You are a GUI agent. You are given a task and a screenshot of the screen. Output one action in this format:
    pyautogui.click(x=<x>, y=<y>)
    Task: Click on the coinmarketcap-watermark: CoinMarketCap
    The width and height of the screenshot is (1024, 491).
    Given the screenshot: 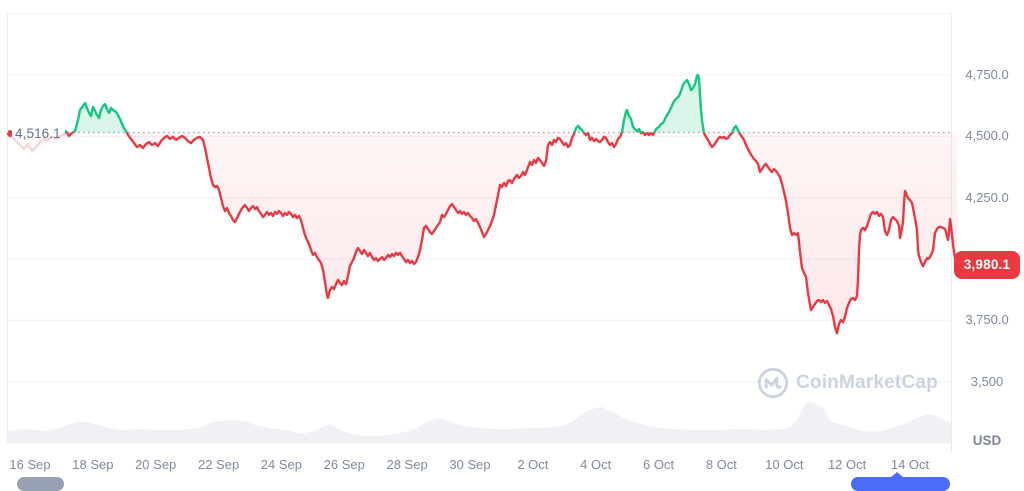 What is the action you would take?
    pyautogui.click(x=847, y=383)
    